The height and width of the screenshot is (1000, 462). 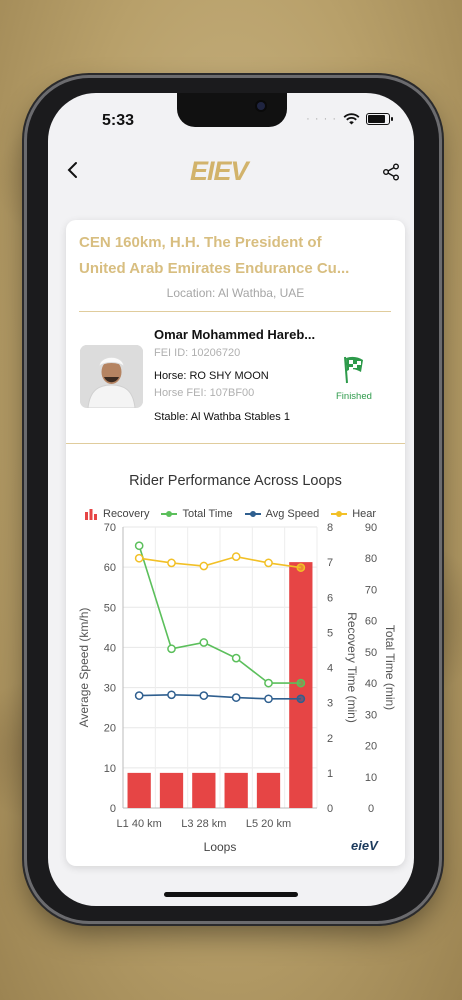 I want to click on status-time: 5:33, so click(x=118, y=121).